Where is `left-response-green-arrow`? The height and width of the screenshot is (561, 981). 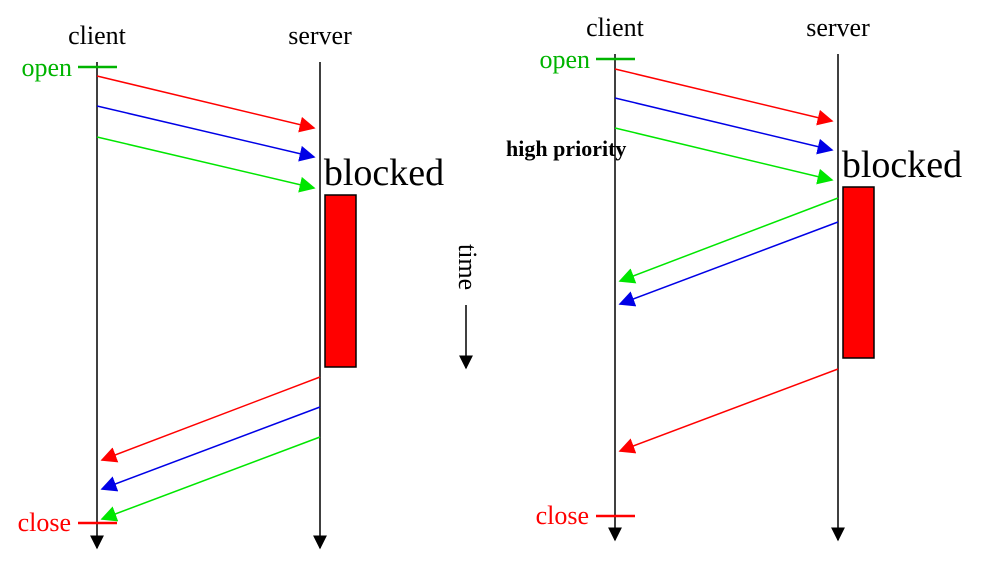 left-response-green-arrow is located at coordinates (210, 479).